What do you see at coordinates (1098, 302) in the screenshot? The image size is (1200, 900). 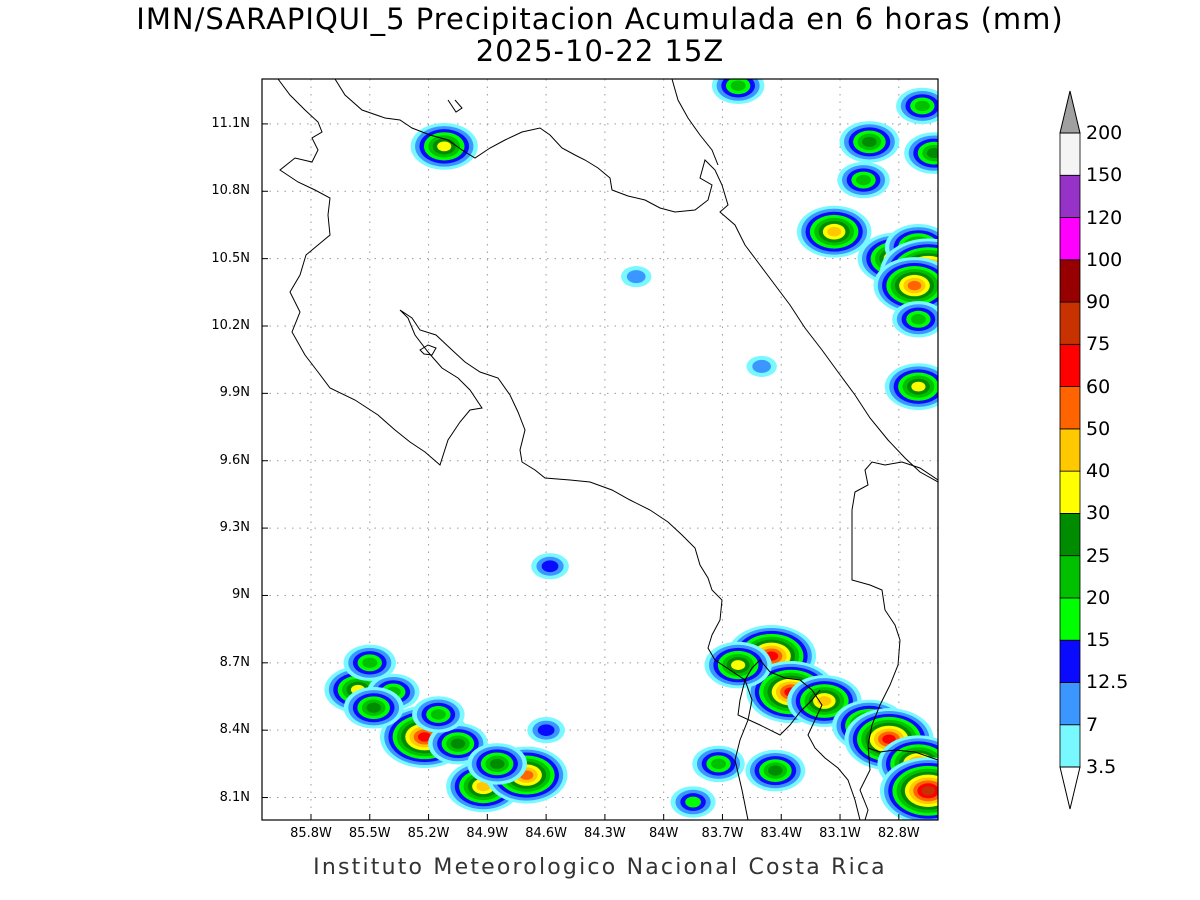 I see `colorbar-label: 90` at bounding box center [1098, 302].